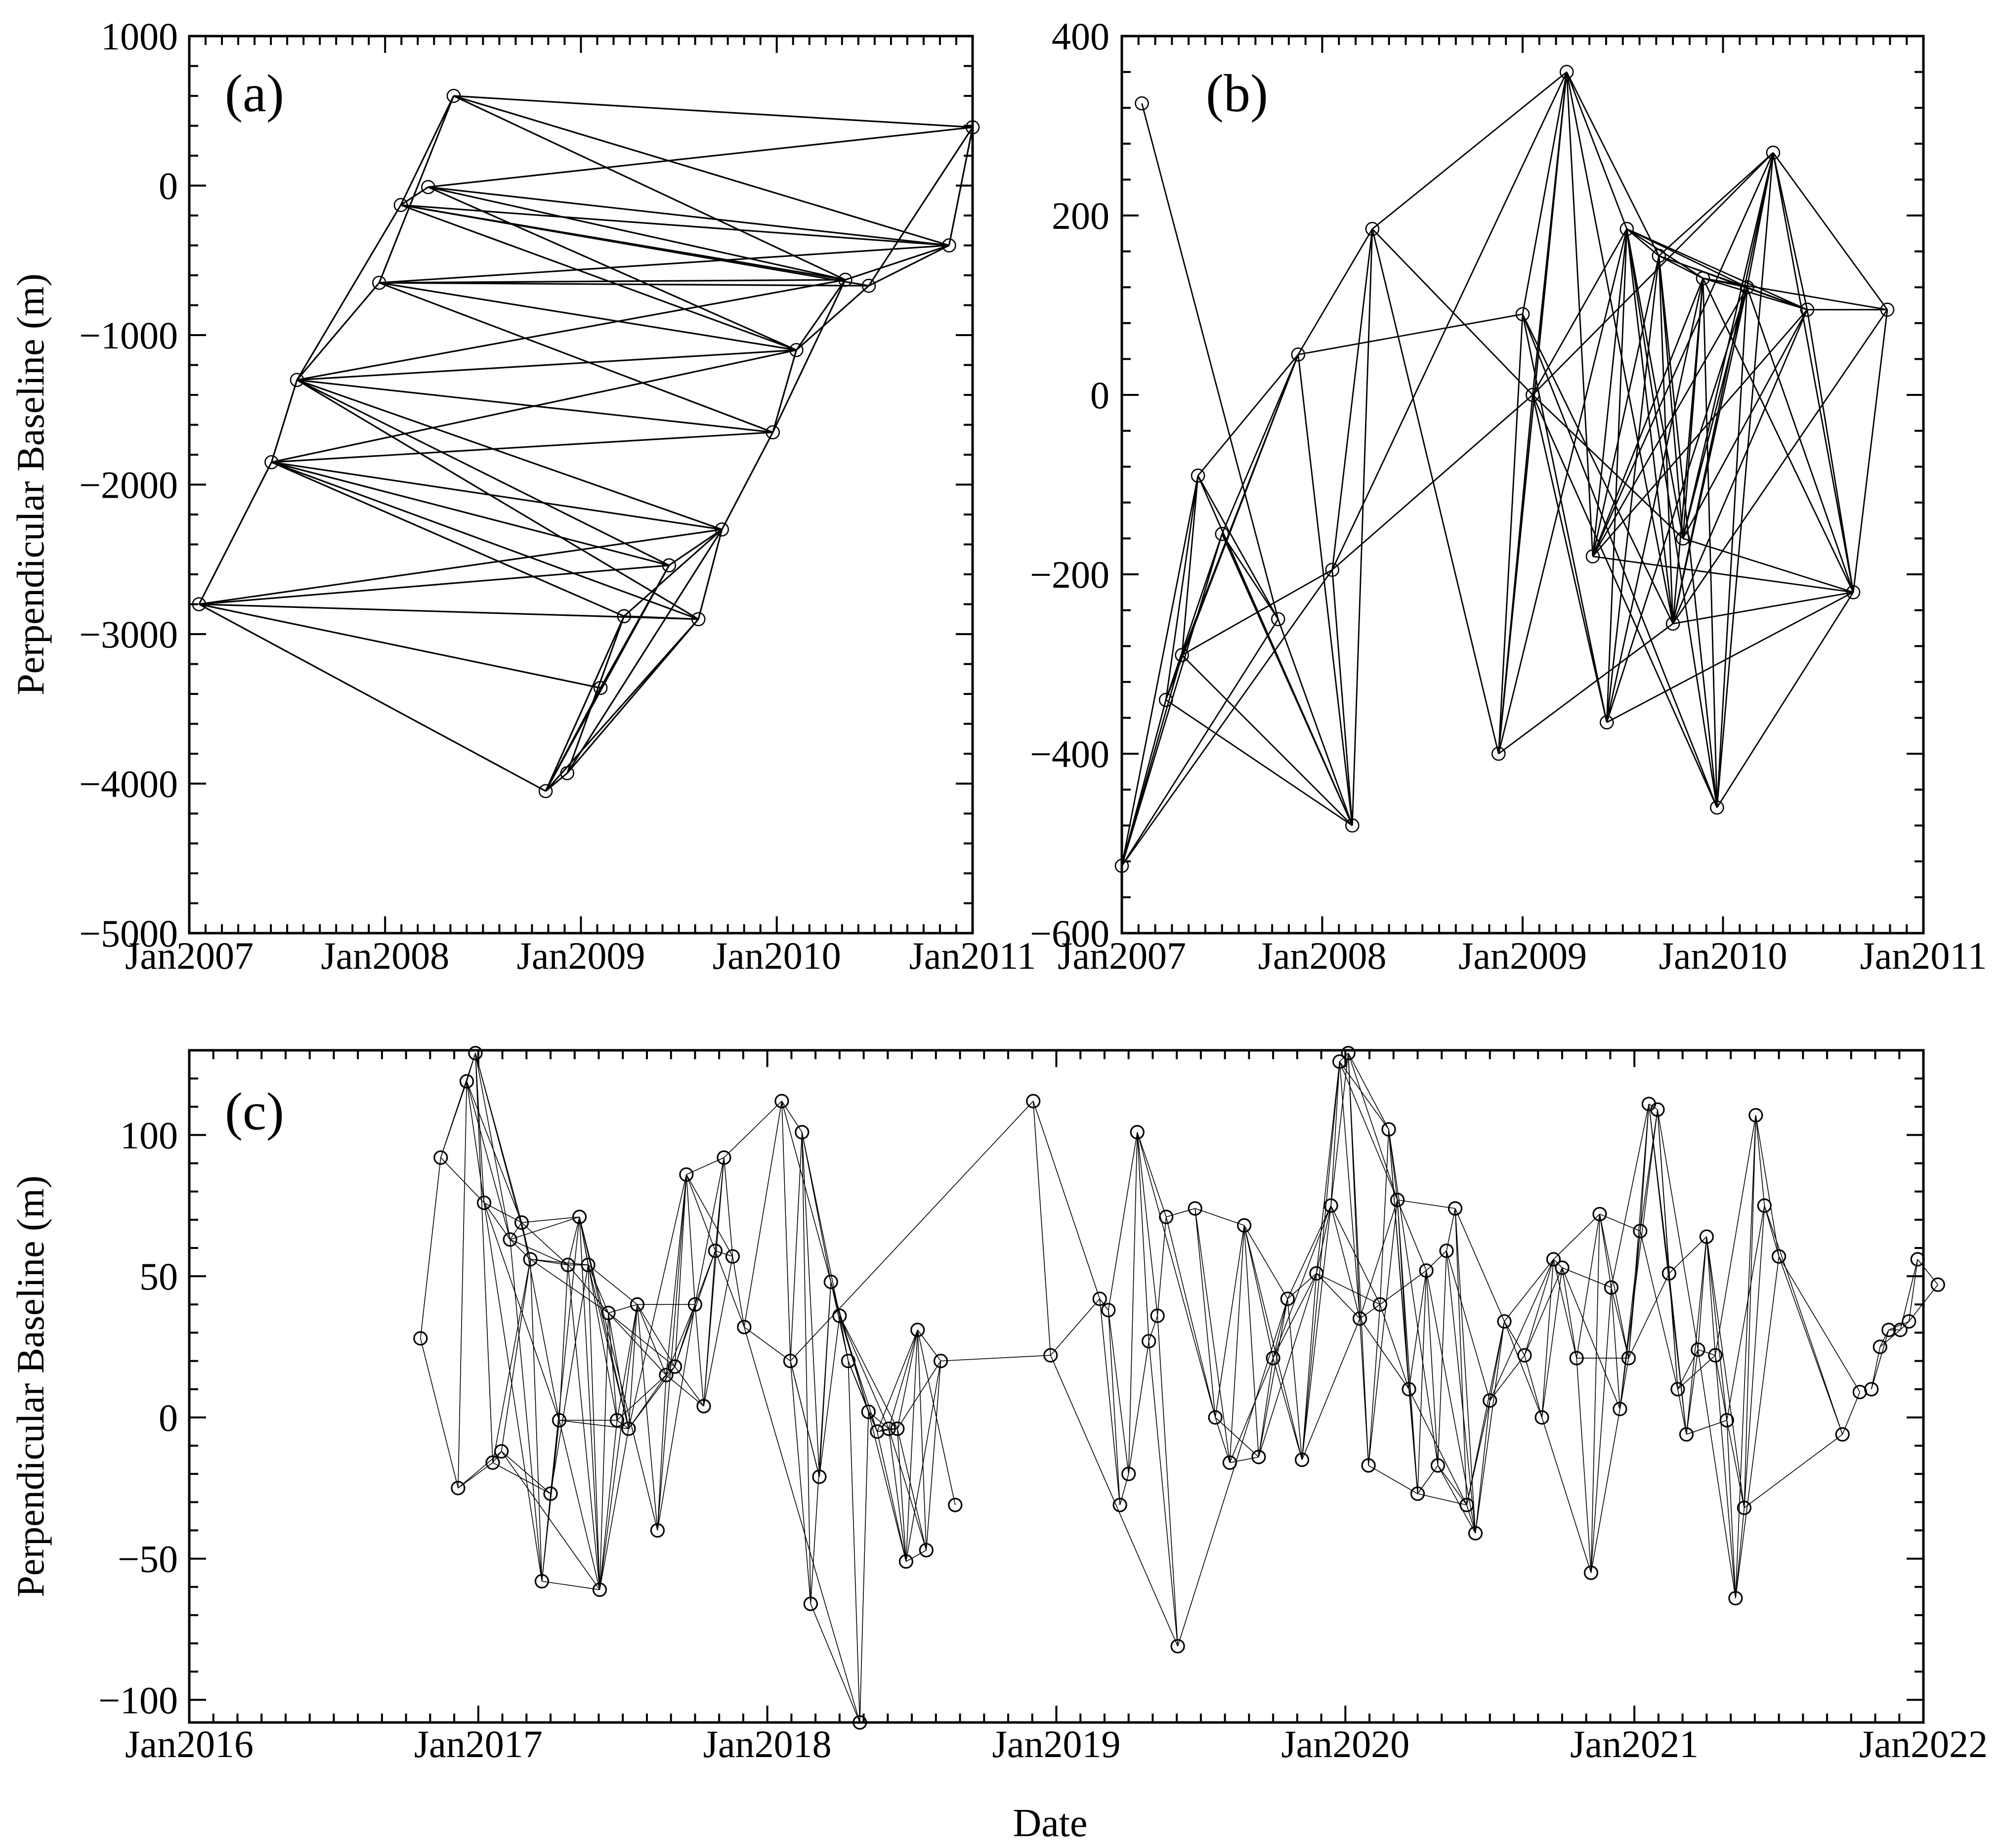 This screenshot has width=2001, height=1848. Describe the element at coordinates (972, 955) in the screenshot. I see `x-tick-label: Jan2011` at that location.